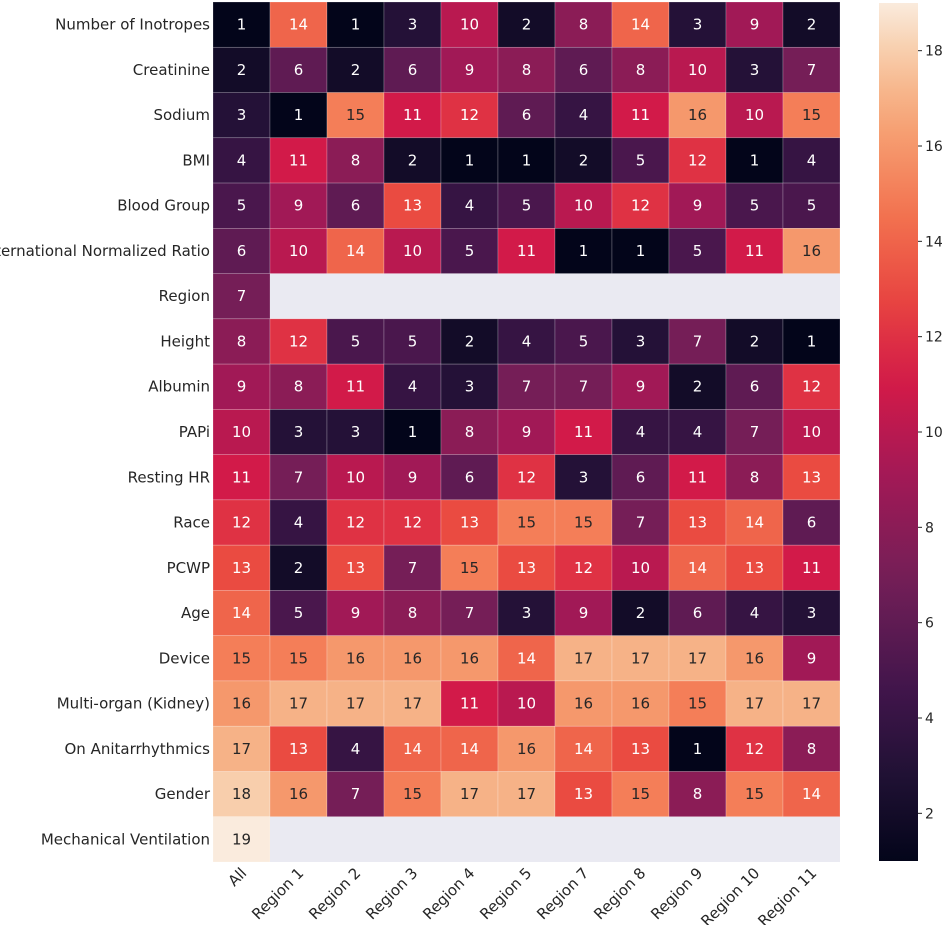 Image resolution: width=945 pixels, height=925 pixels. Describe the element at coordinates (898, 432) in the screenshot. I see `colorbar-gradient` at that location.